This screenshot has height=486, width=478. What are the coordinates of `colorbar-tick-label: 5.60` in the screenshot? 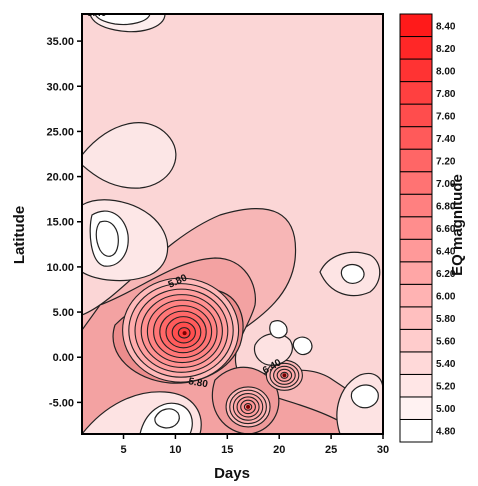 It's located at (446, 342).